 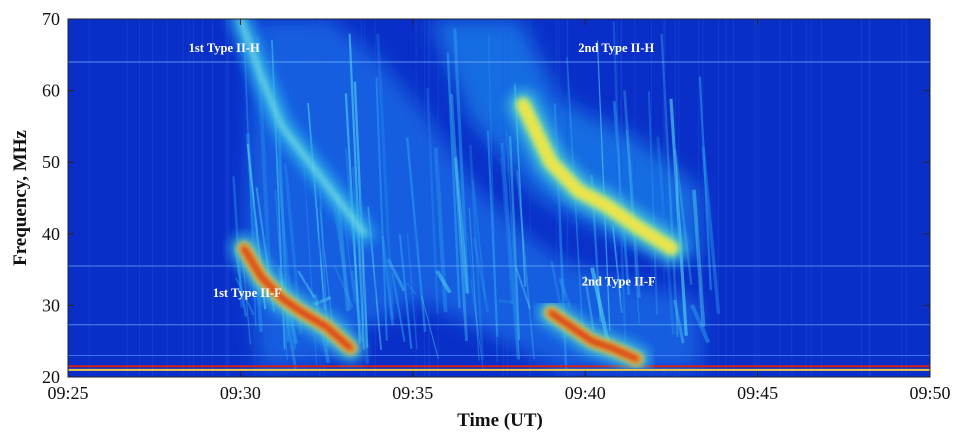 What do you see at coordinates (51, 19) in the screenshot?
I see `y-tick-label: 70` at bounding box center [51, 19].